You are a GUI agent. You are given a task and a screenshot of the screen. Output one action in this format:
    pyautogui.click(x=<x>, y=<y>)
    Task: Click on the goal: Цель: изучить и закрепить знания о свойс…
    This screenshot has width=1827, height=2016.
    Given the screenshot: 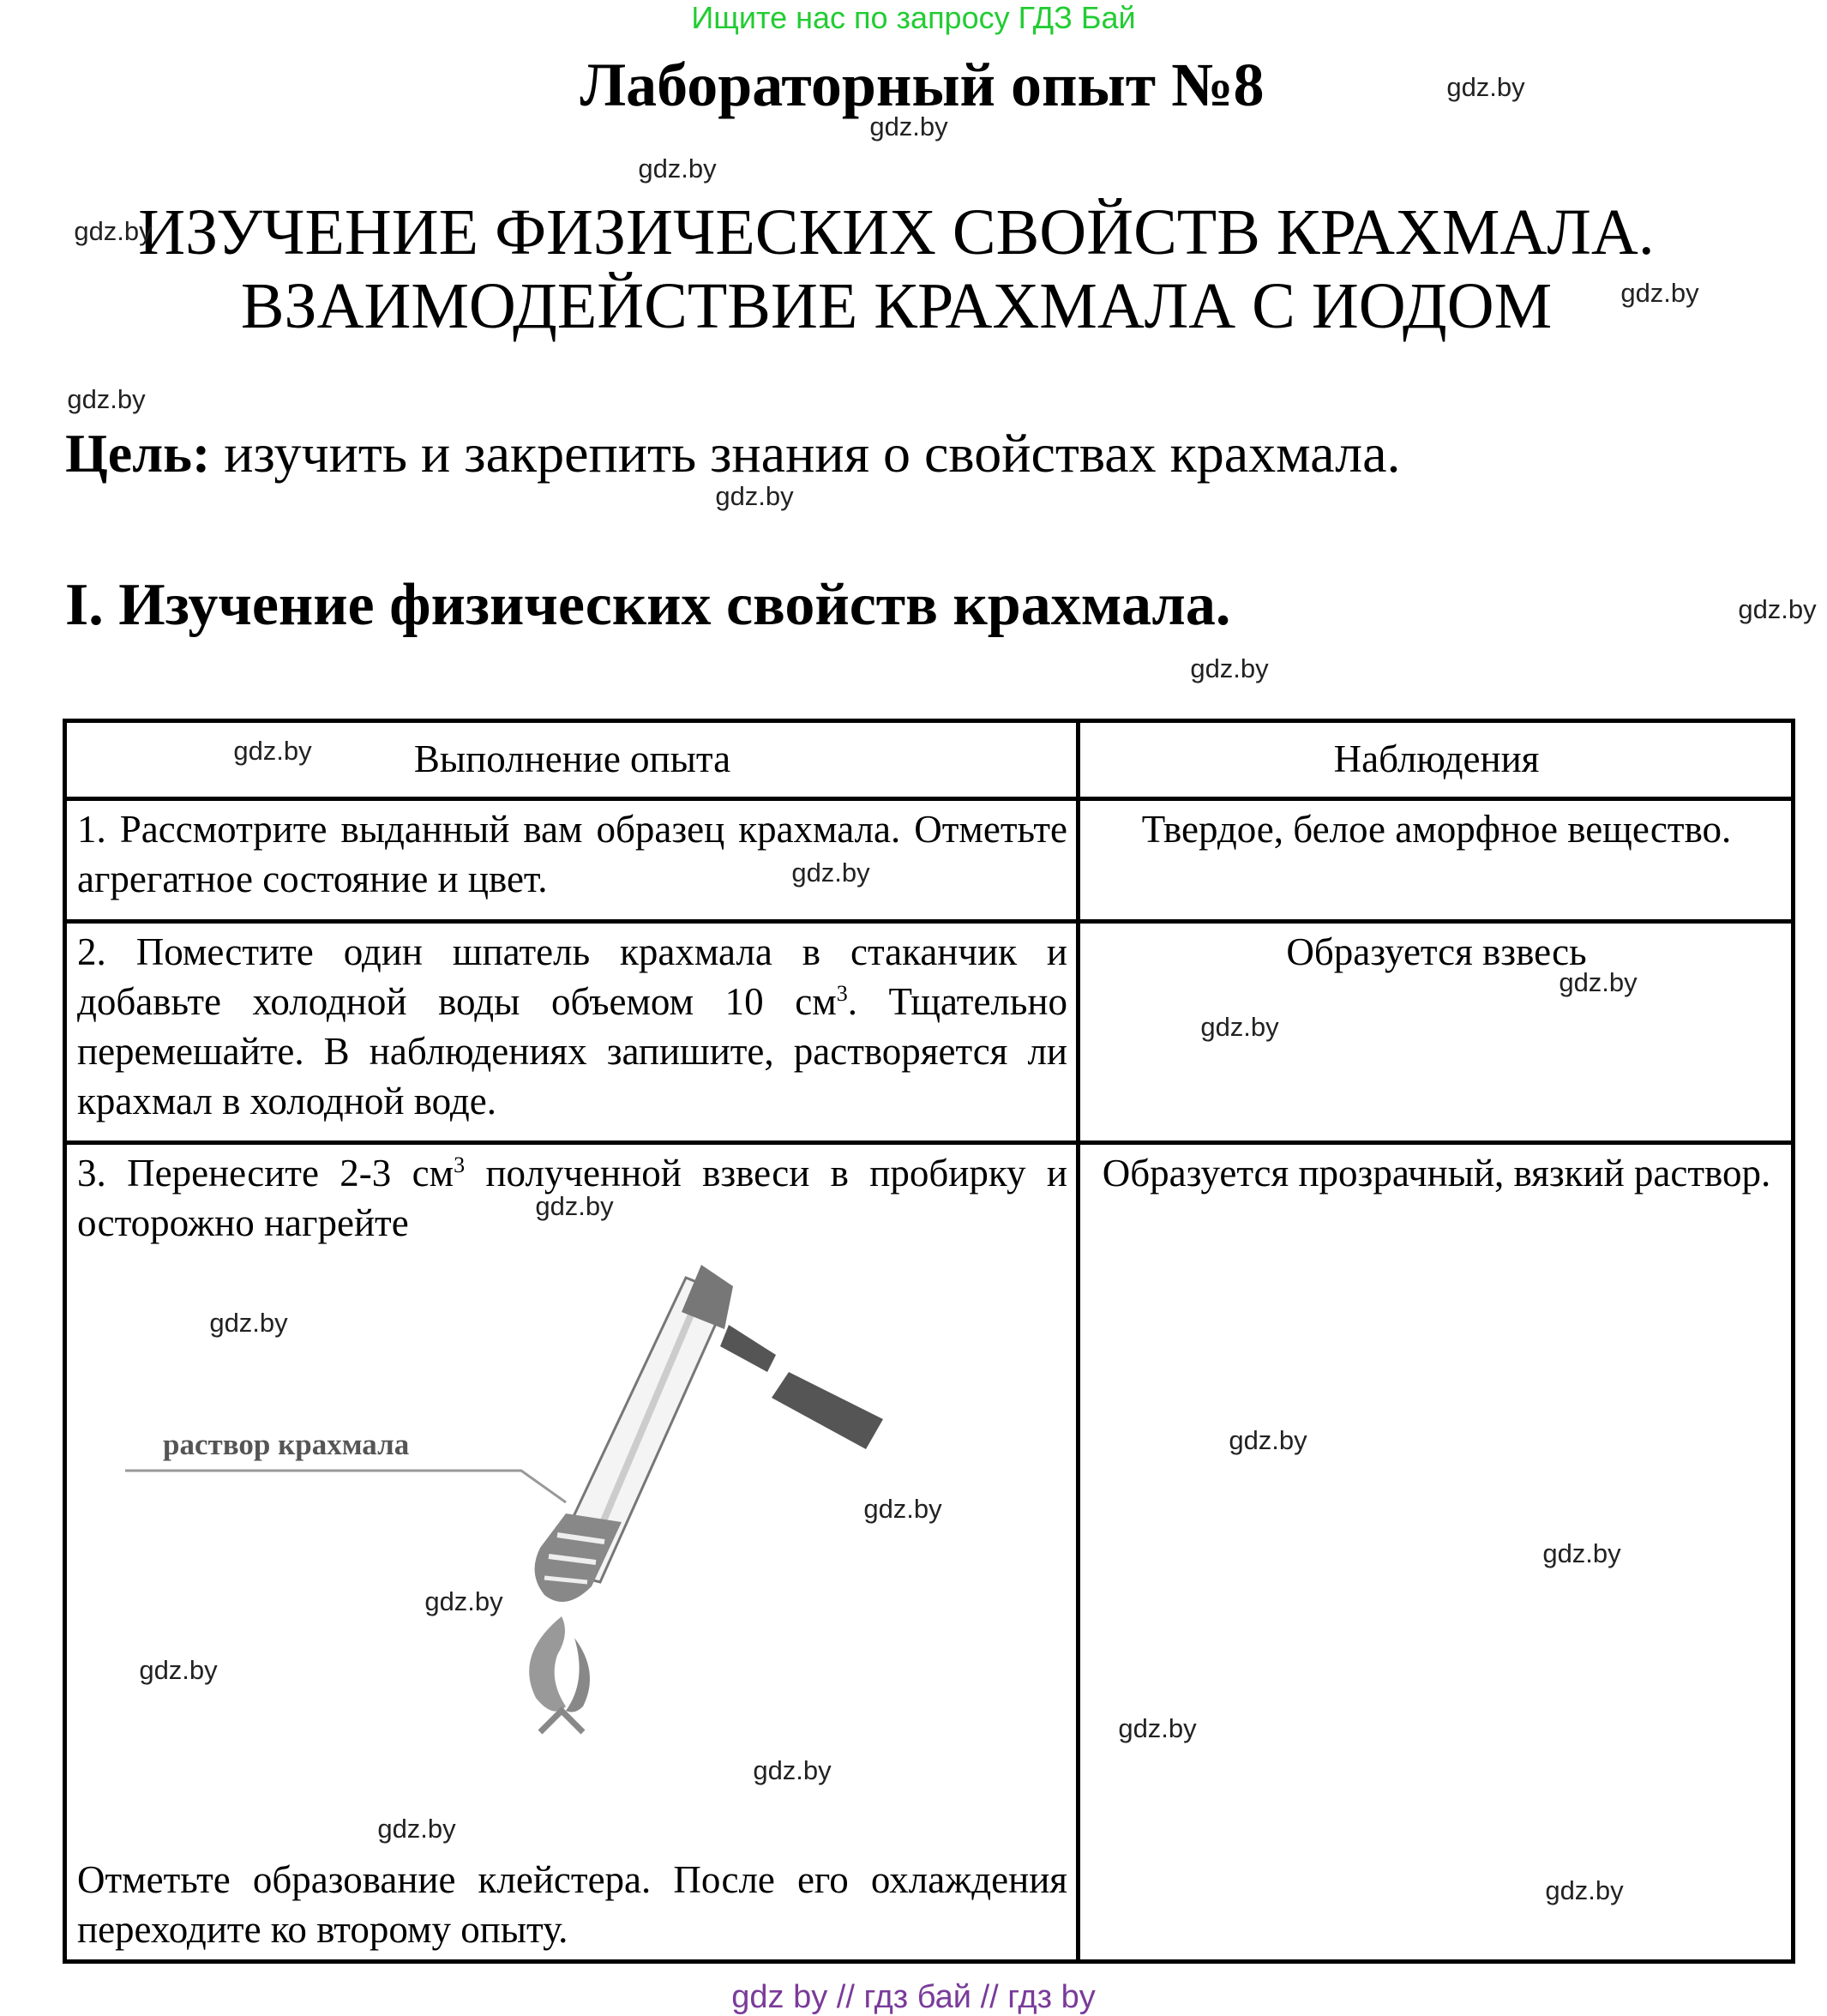 What is the action you would take?
    pyautogui.click(x=732, y=453)
    